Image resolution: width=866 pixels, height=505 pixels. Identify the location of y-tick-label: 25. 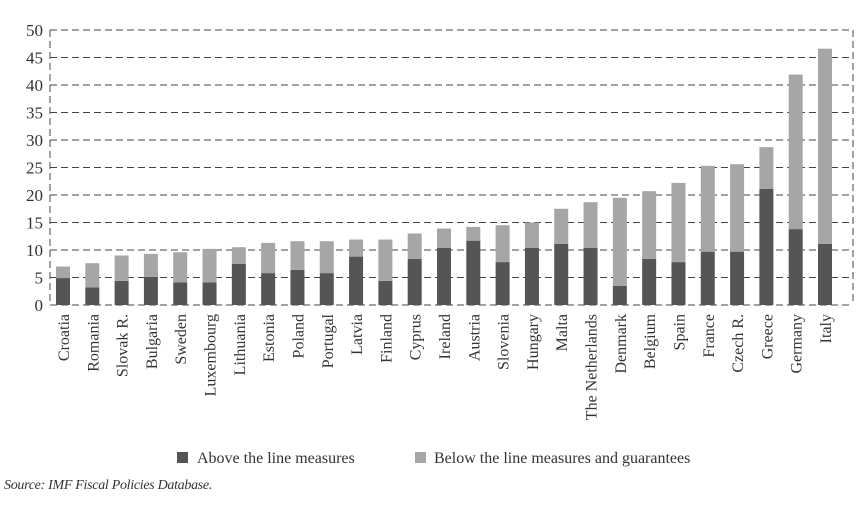
(34, 168).